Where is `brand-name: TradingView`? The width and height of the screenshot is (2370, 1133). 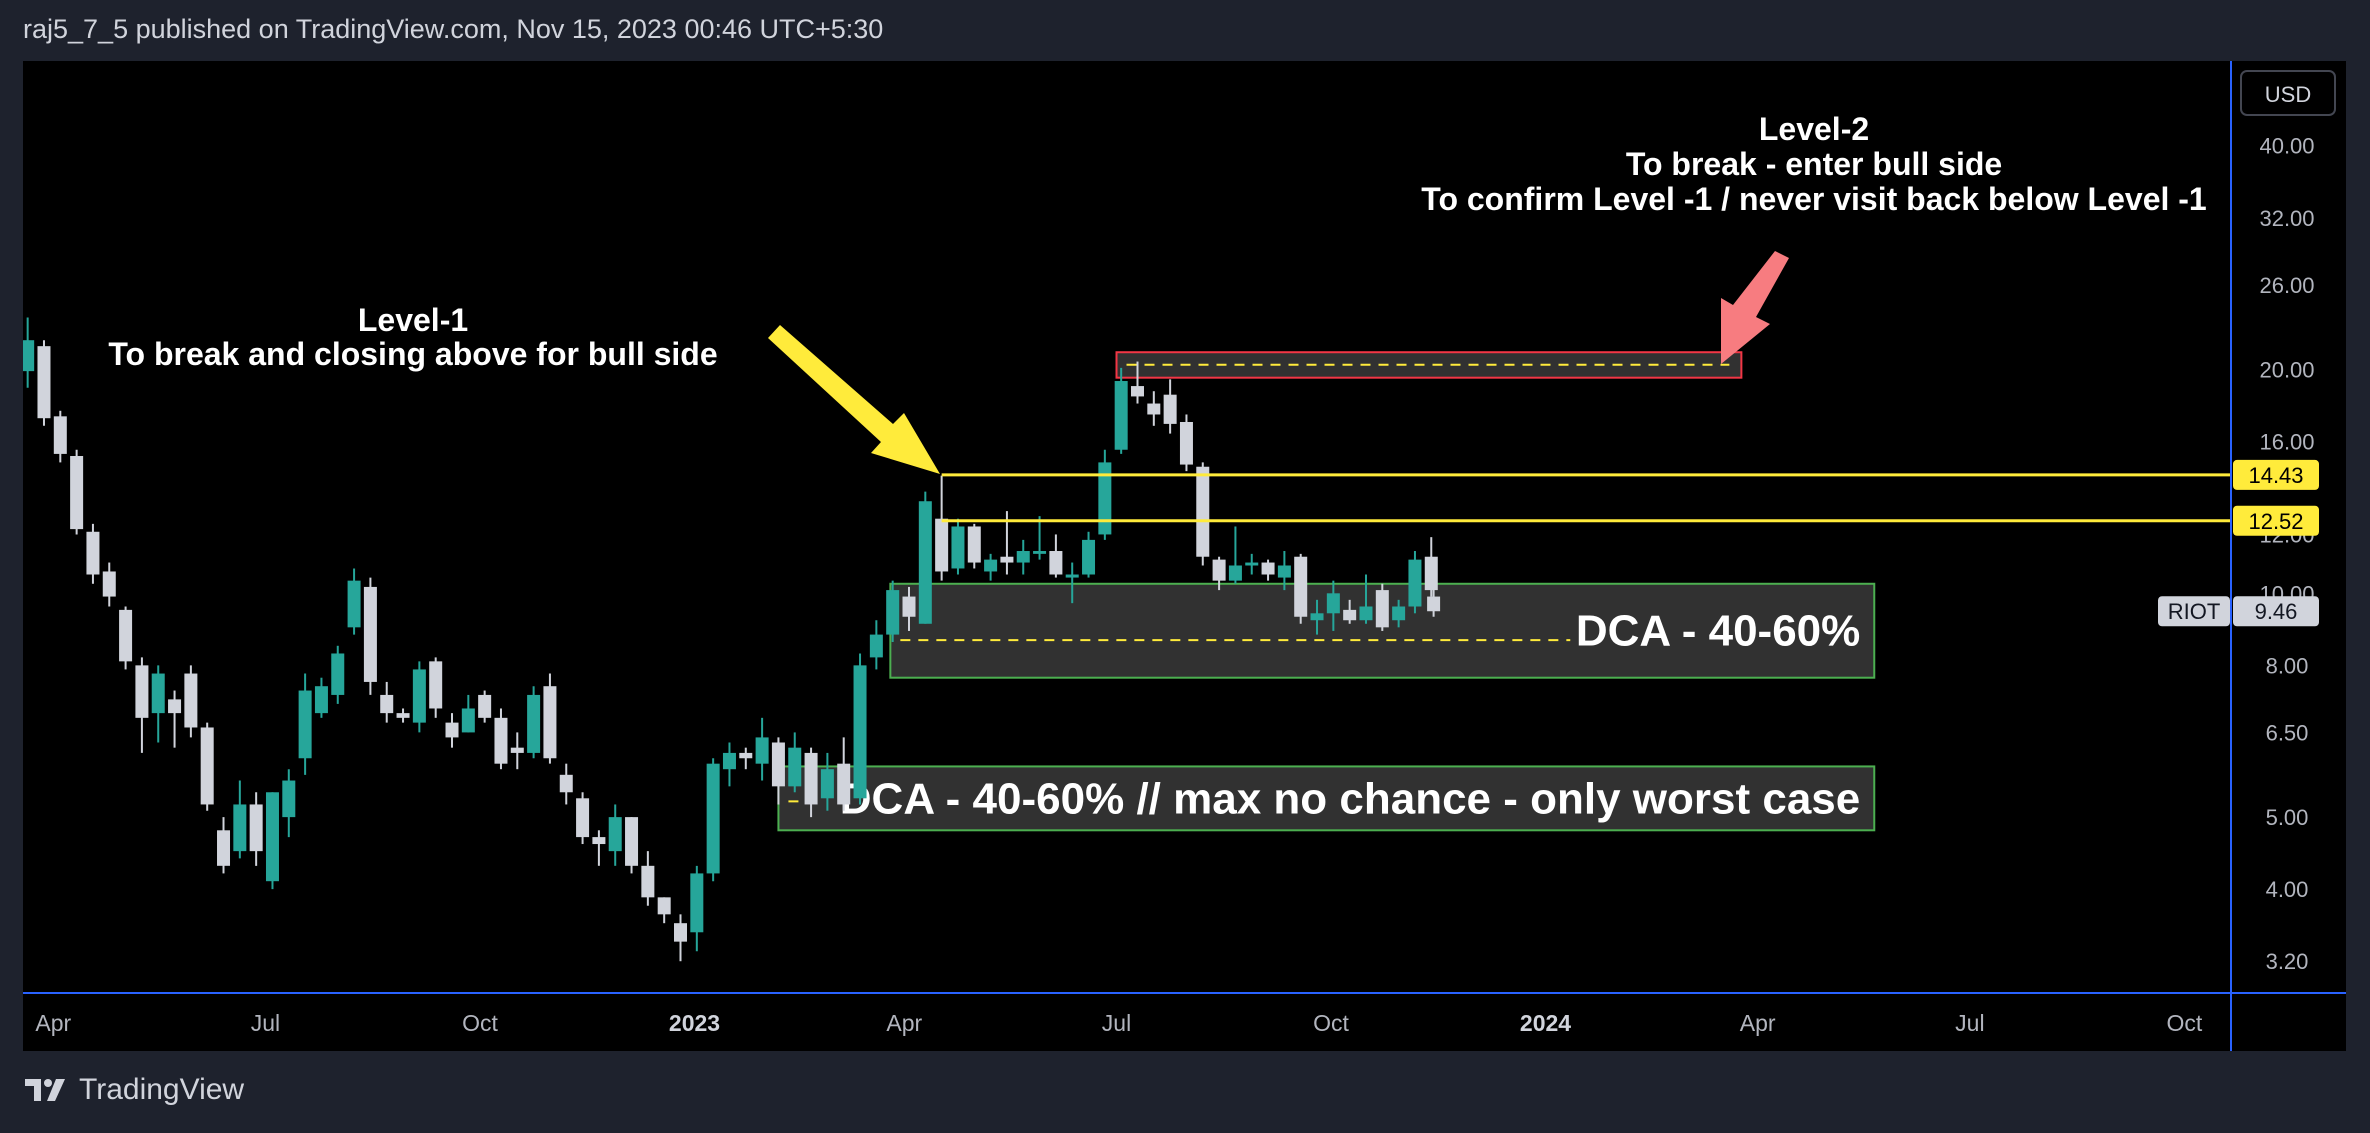 brand-name: TradingView is located at coordinates (162, 1089).